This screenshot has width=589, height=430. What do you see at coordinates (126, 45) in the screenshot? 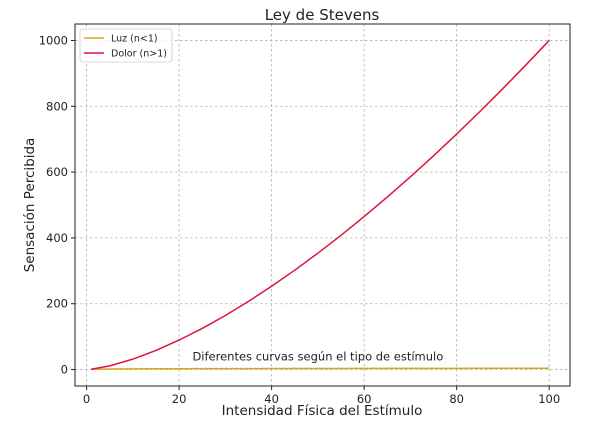
I see `legend: Luz (n<1) Dolor (n>1)` at bounding box center [126, 45].